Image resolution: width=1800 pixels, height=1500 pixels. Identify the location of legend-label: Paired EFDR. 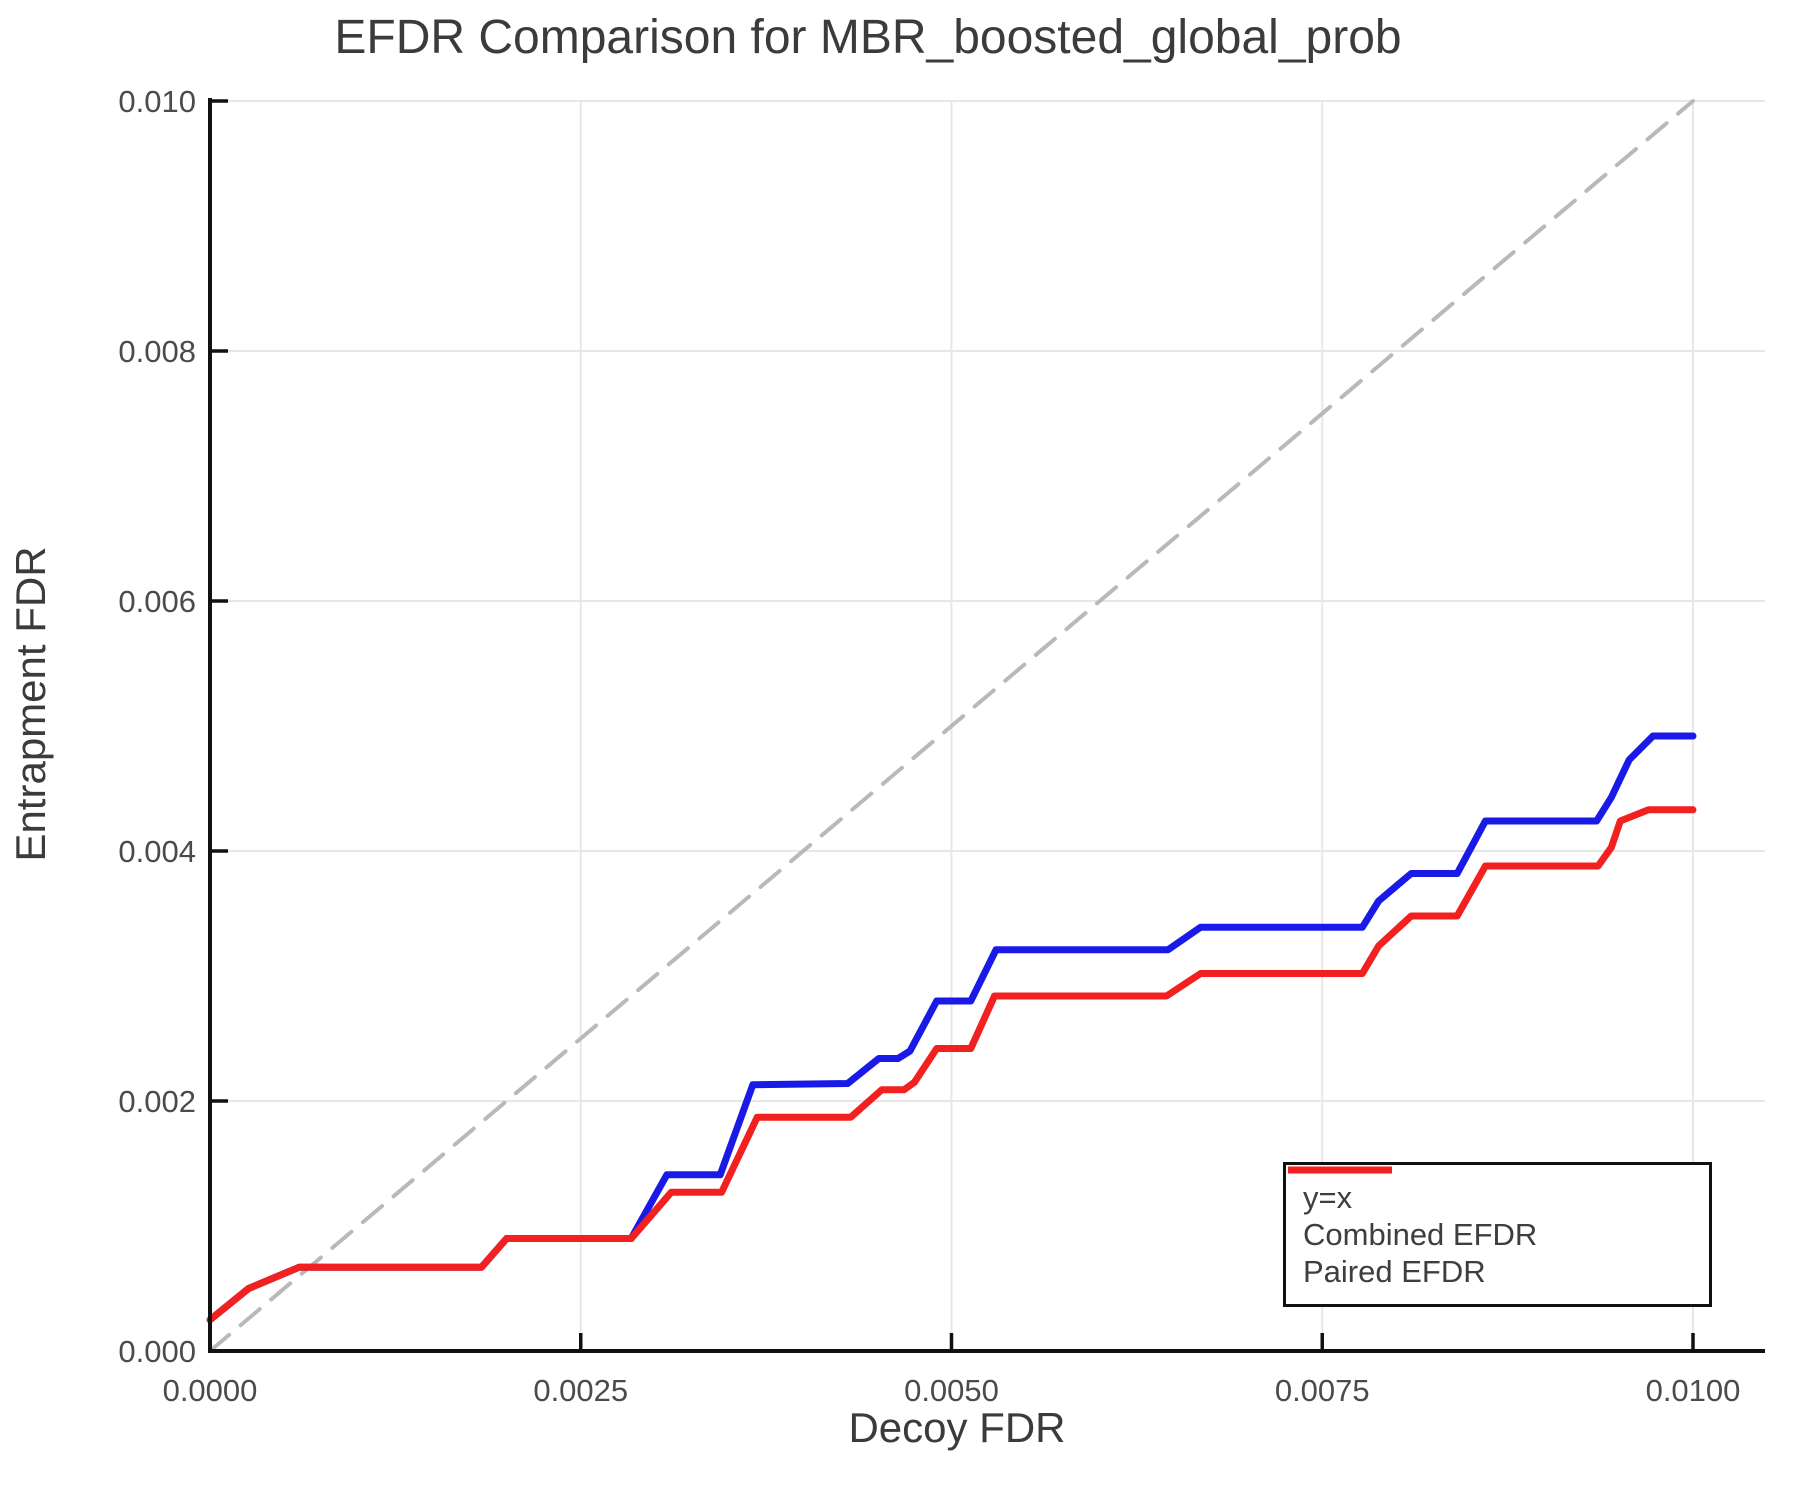
(1394, 1271).